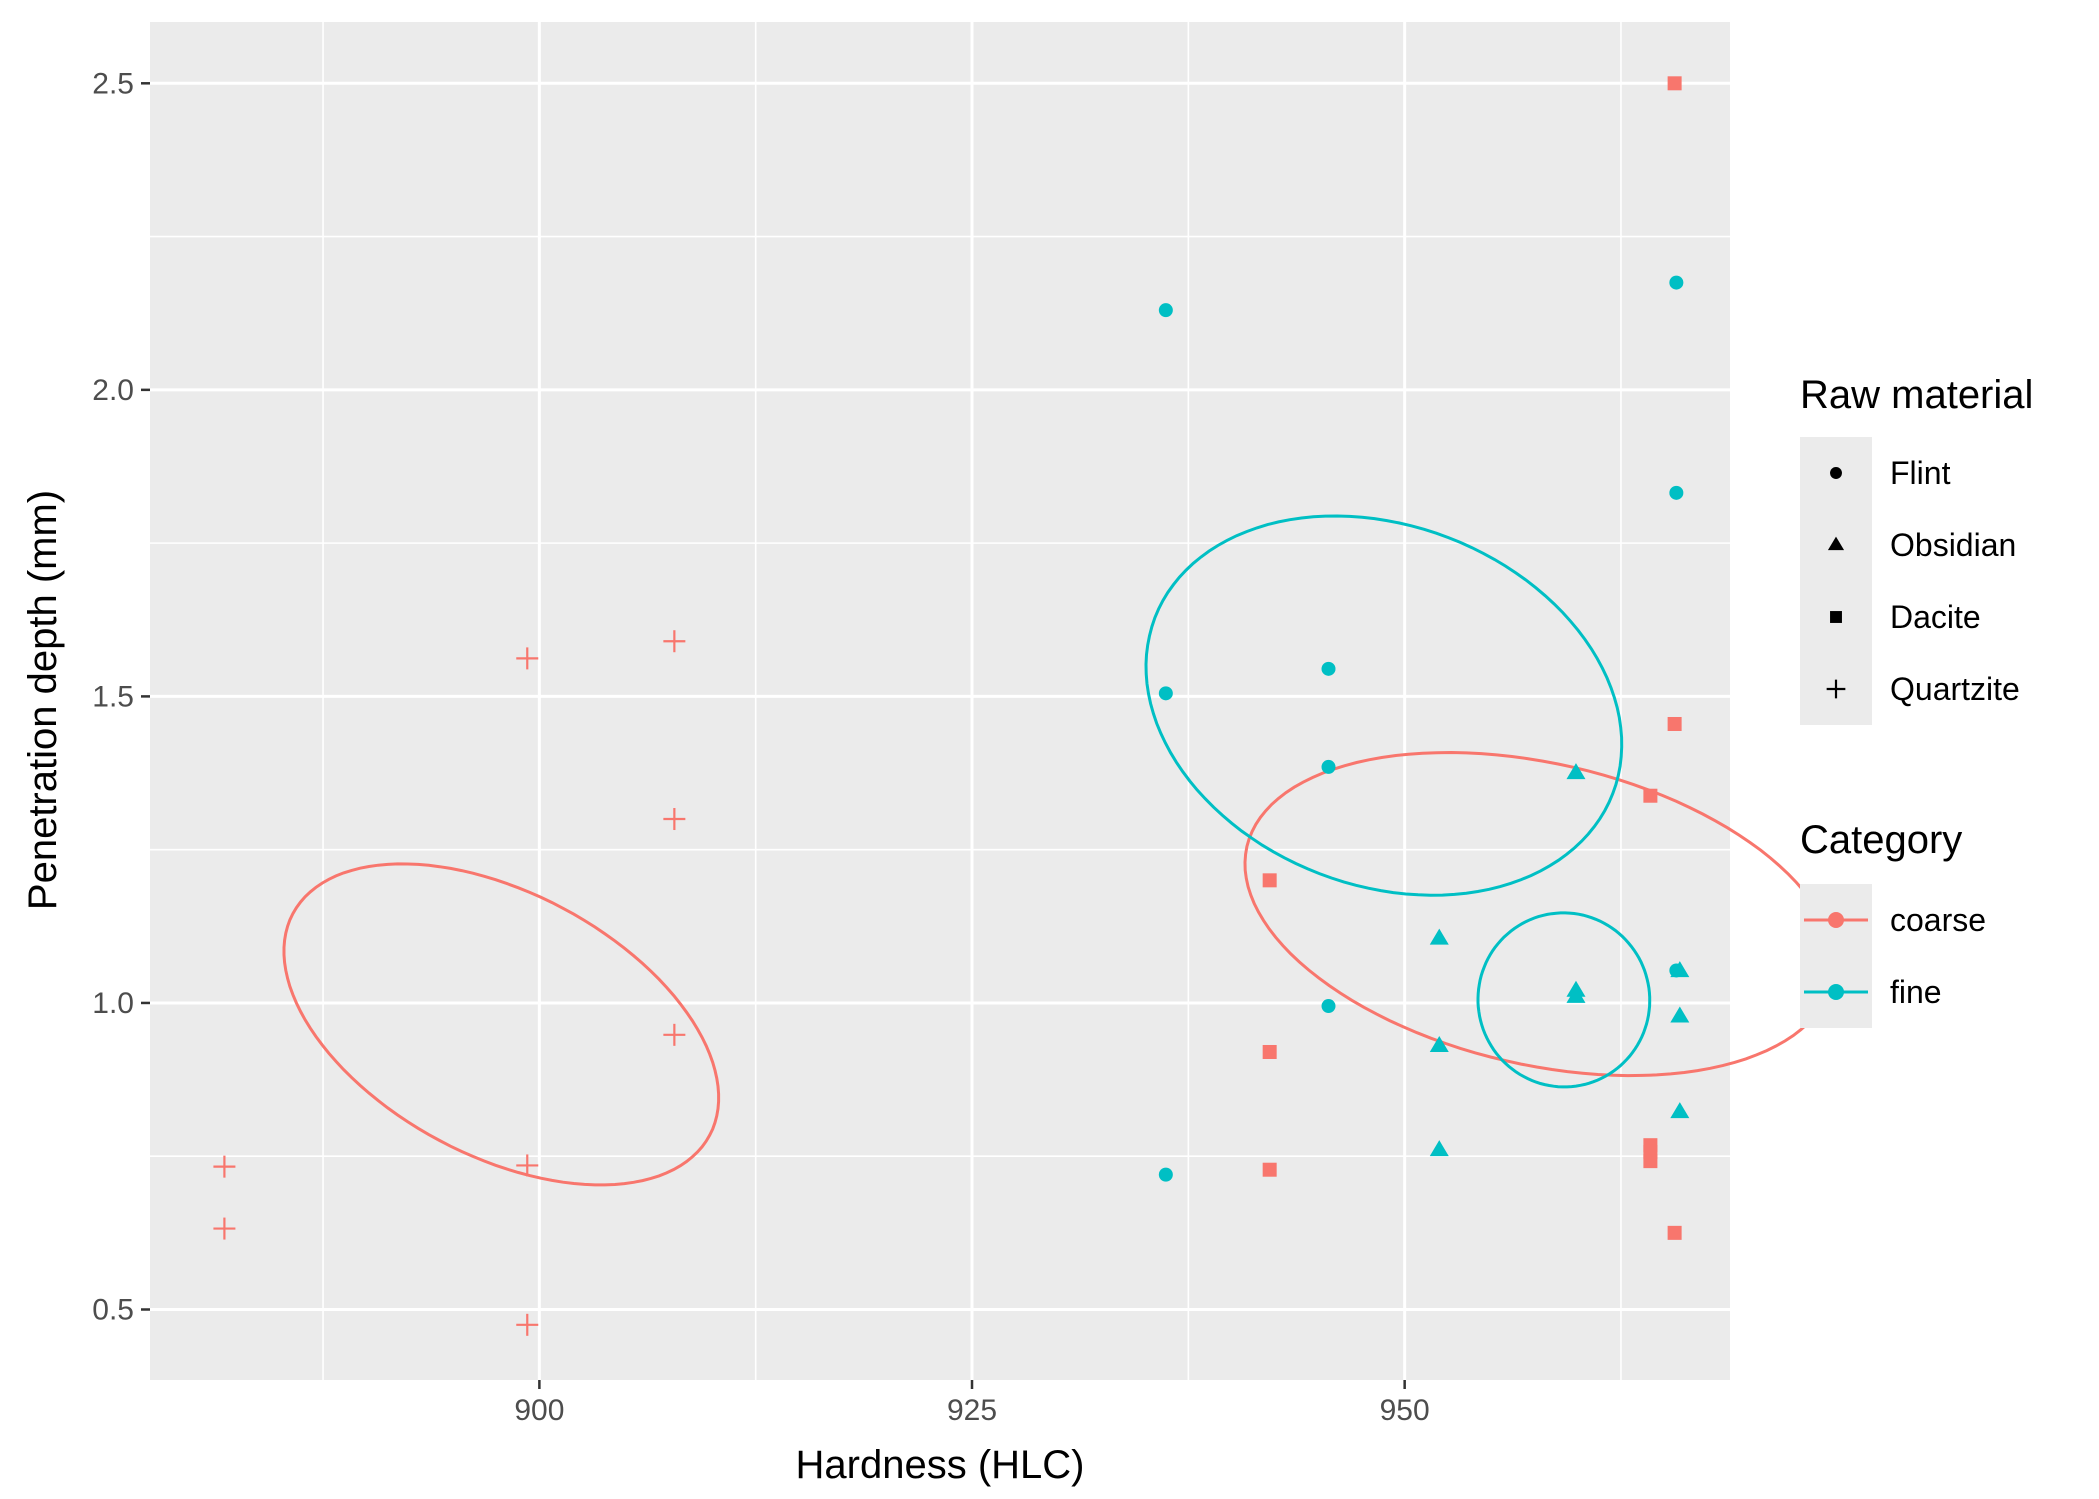  Describe the element at coordinates (1405, 1410) in the screenshot. I see `x-tick-label: 950` at that location.